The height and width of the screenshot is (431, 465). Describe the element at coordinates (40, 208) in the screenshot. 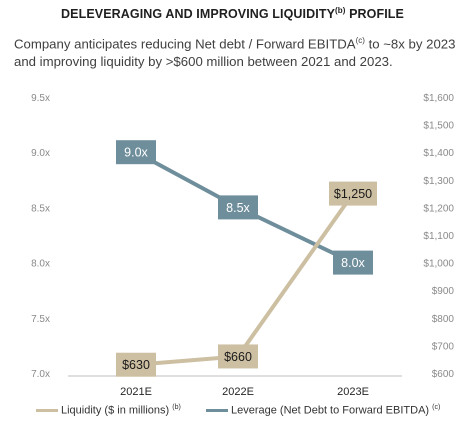

I see `left-axis-tick: 8.5x` at that location.